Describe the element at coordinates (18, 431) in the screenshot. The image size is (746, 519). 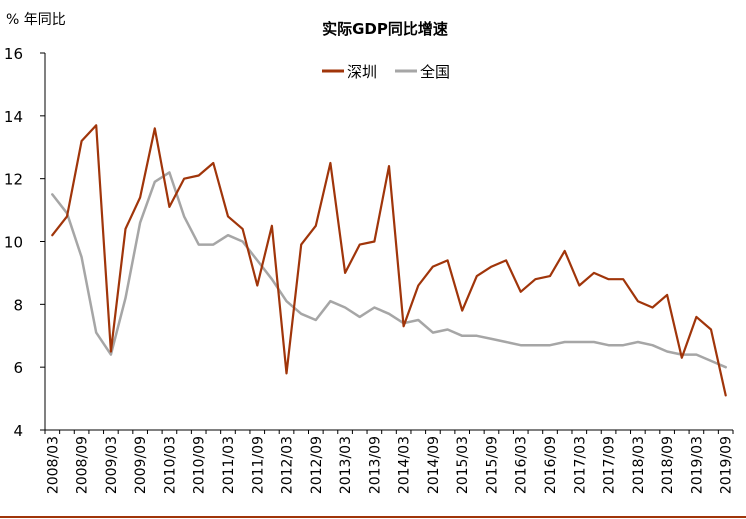
I see `y-tick-label: 4` at that location.